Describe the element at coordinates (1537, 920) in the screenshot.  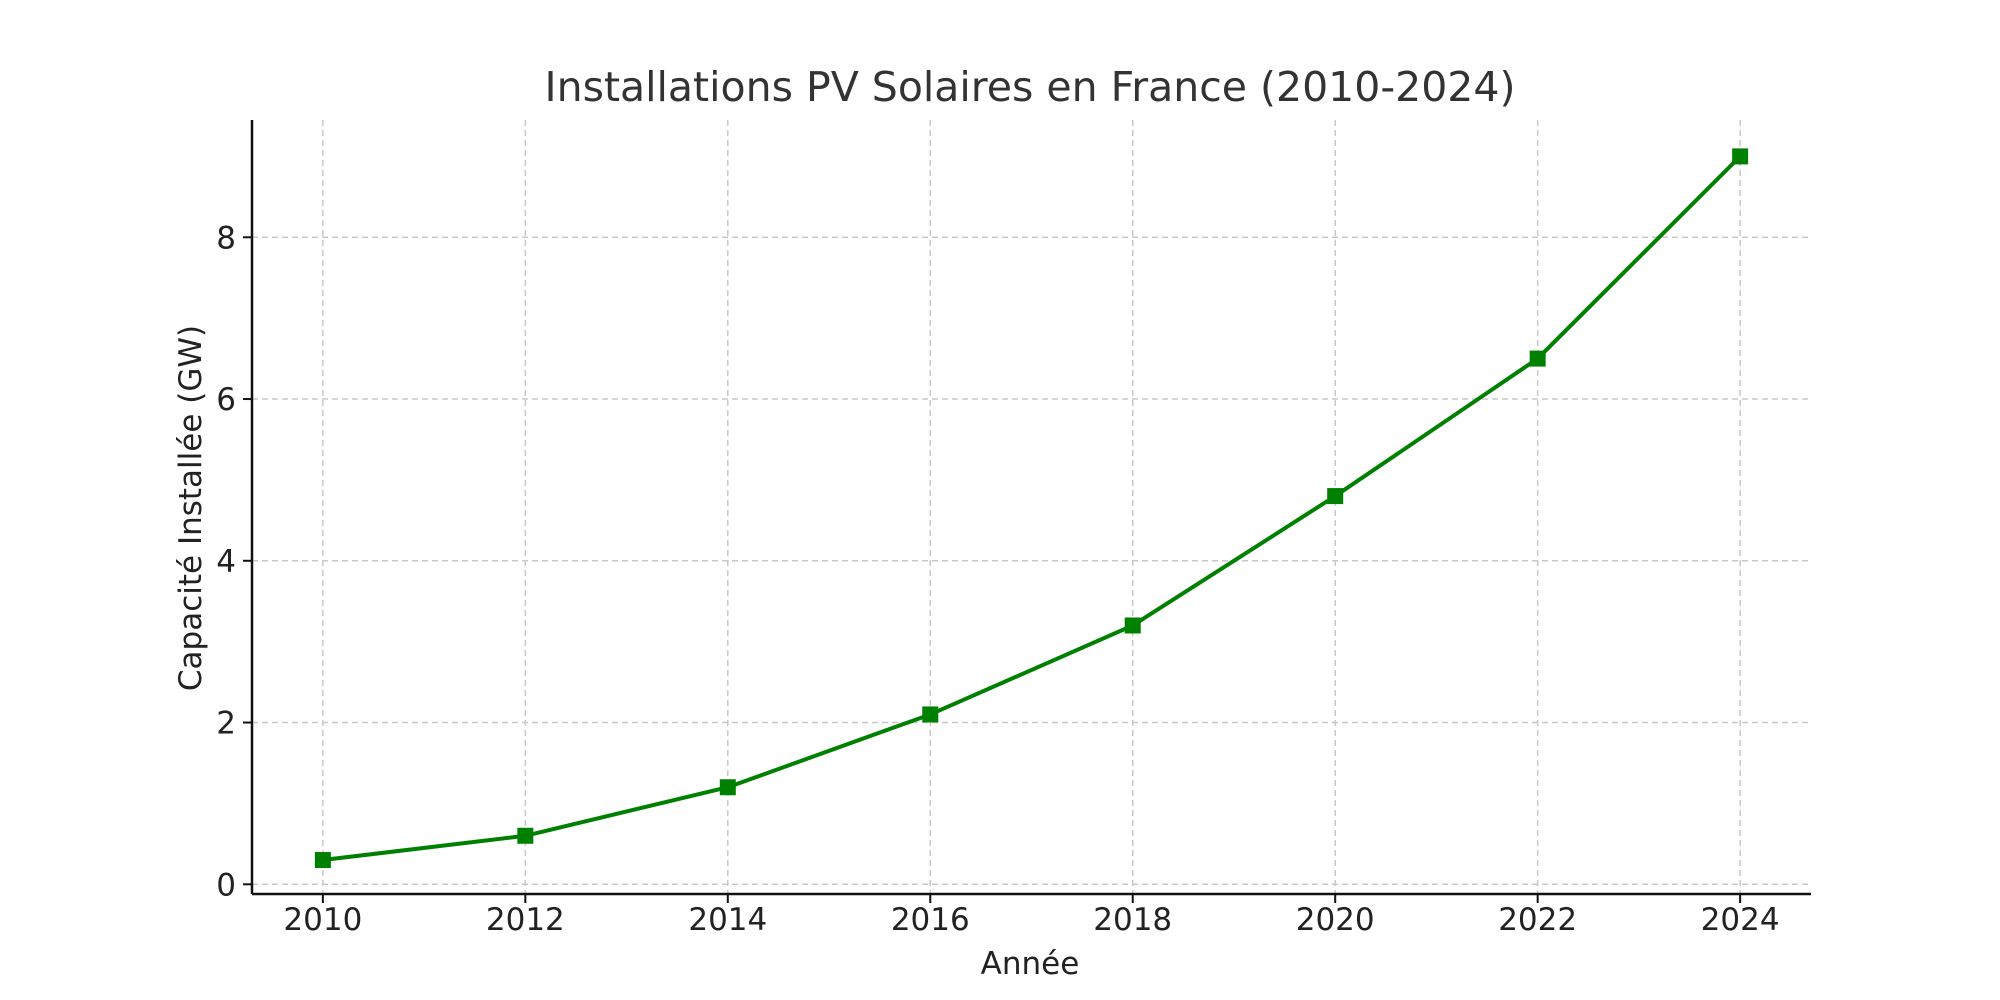
I see `x-tick-label: 2022` at that location.